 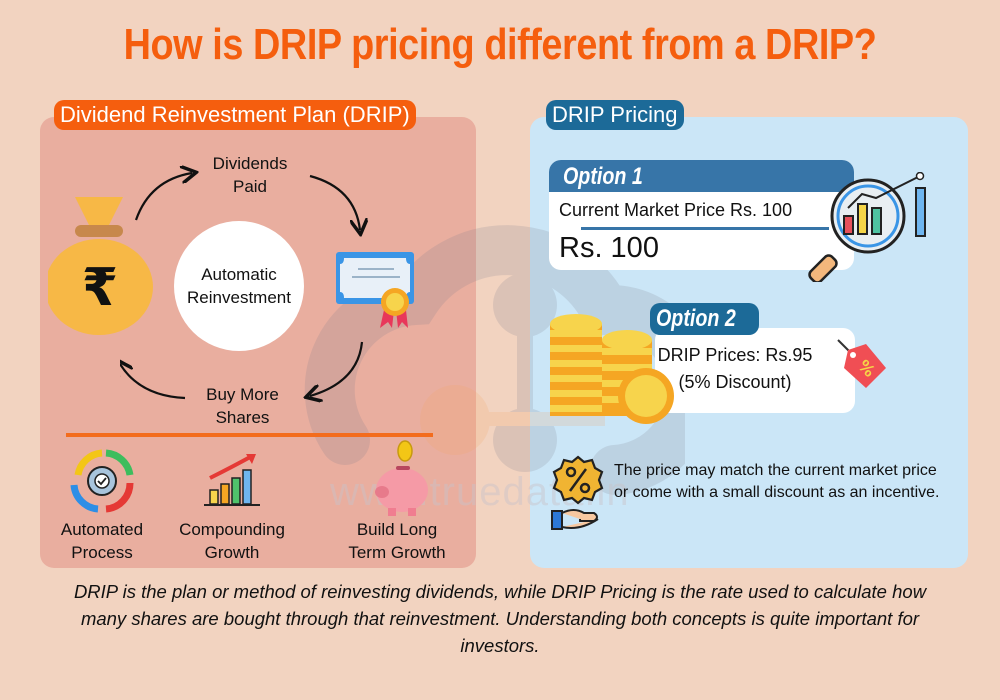 What do you see at coordinates (375, 290) in the screenshot?
I see `certificate-icon` at bounding box center [375, 290].